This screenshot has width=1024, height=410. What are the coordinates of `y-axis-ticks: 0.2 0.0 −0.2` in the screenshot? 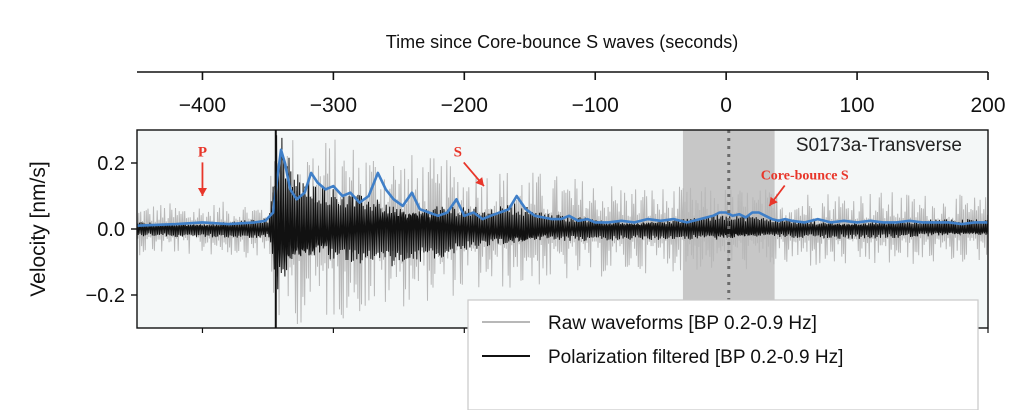 It's located at (111, 230).